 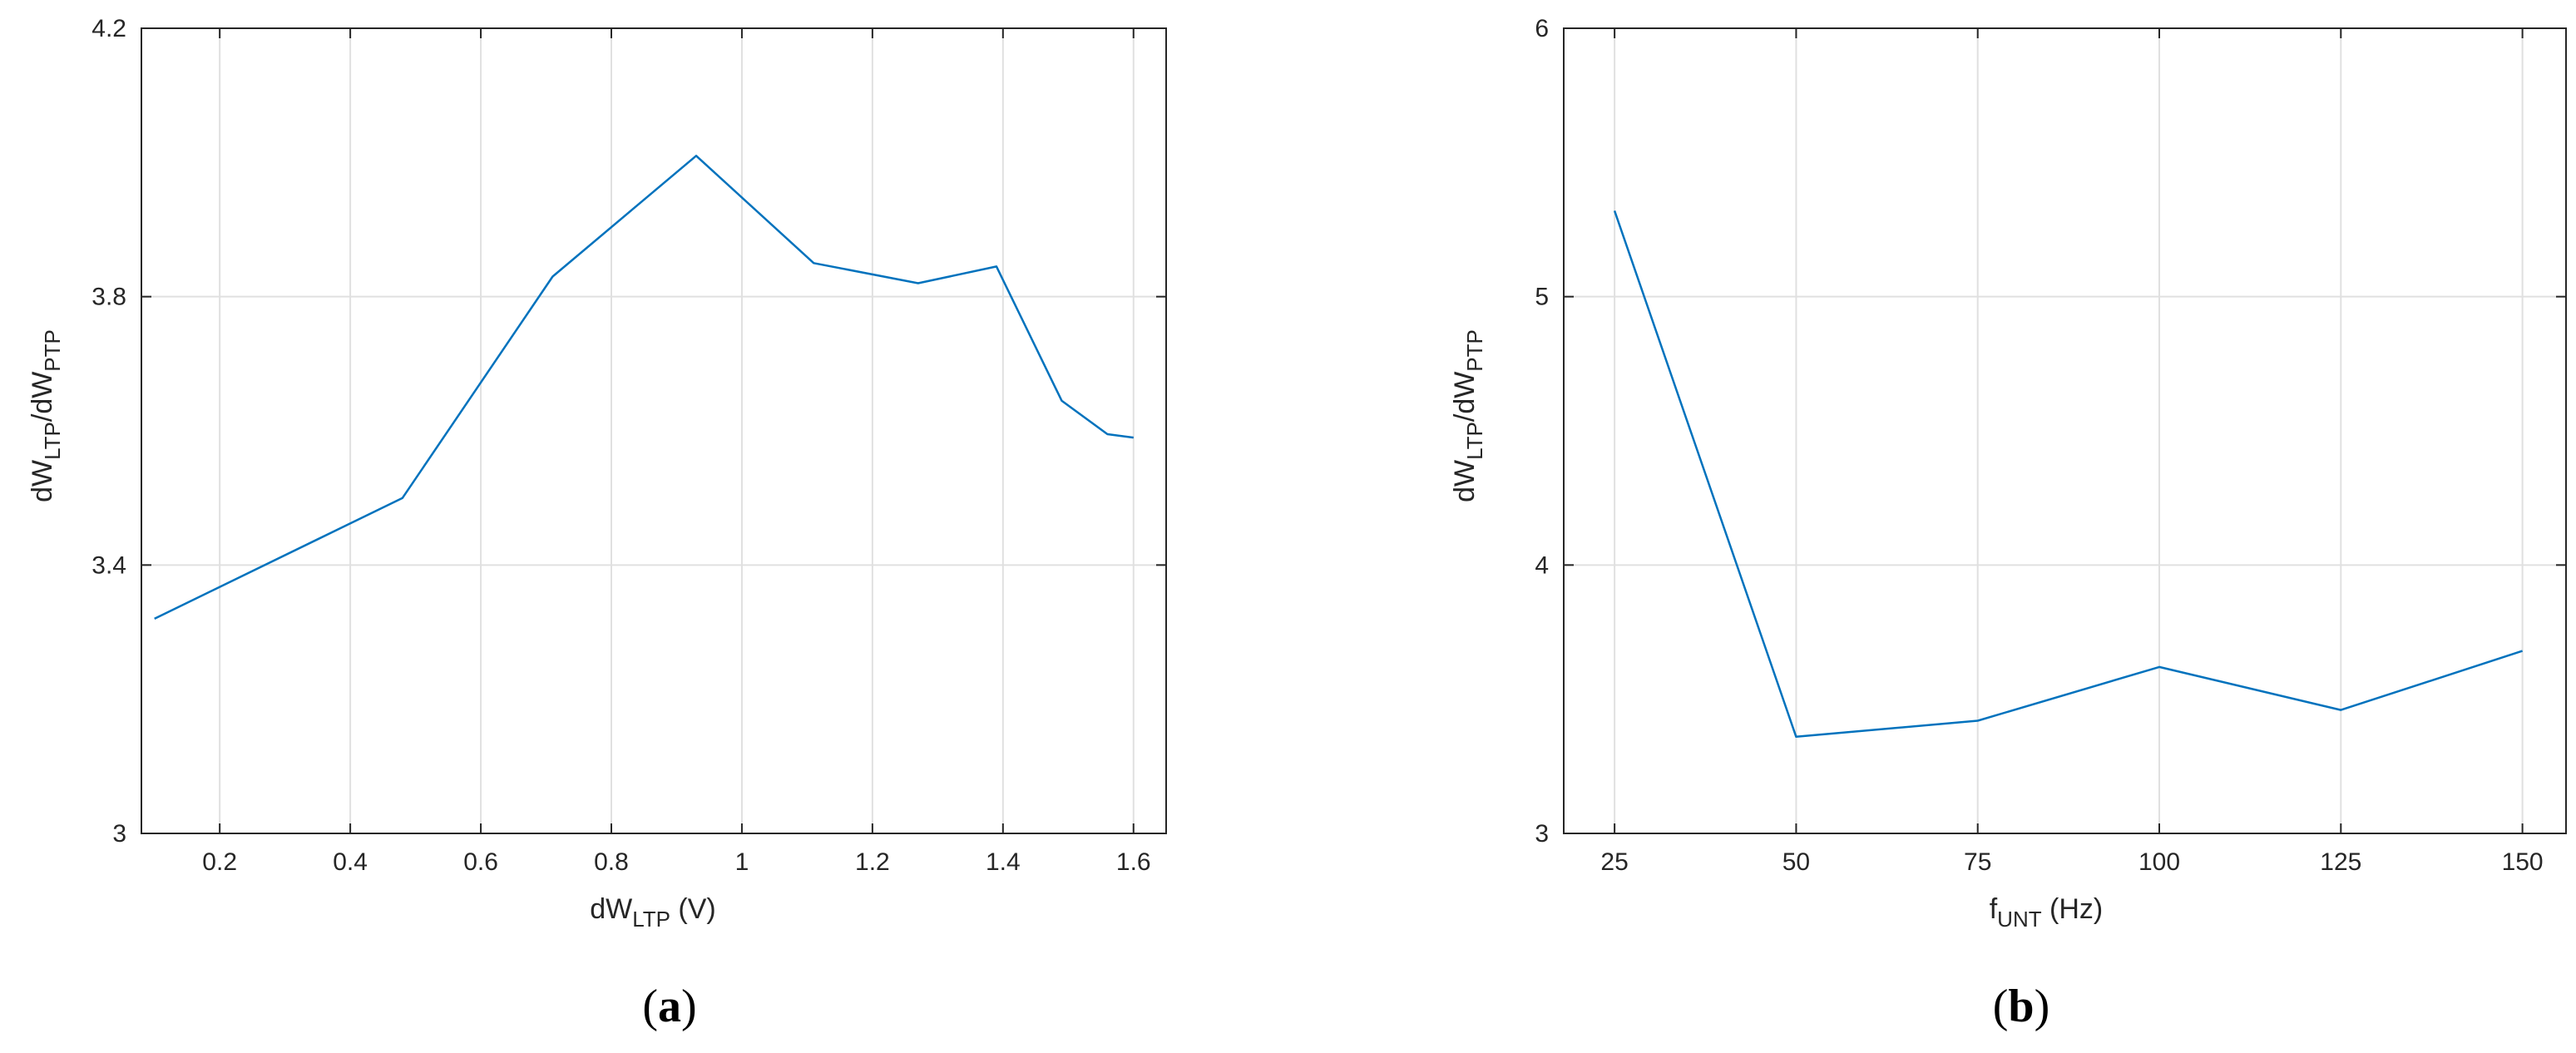 I want to click on x-tick-label-a-4: 1, so click(x=742, y=862).